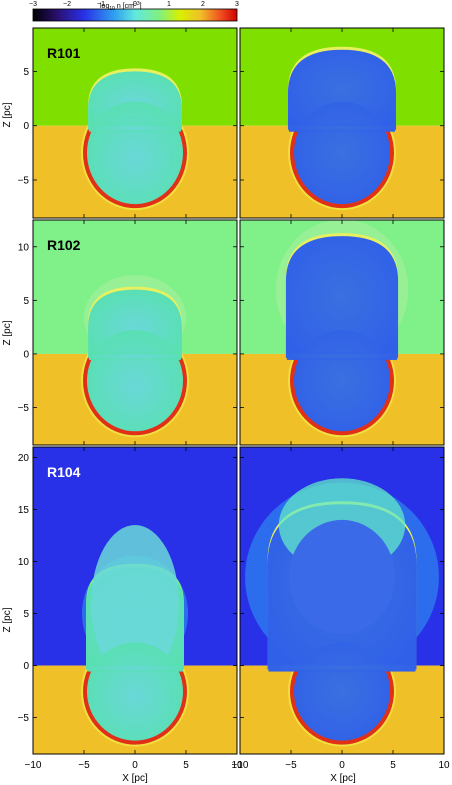 Image resolution: width=452 pixels, height=785 pixels. Describe the element at coordinates (7, 332) in the screenshot. I see `ylabel-row2: Z [pc]` at that location.